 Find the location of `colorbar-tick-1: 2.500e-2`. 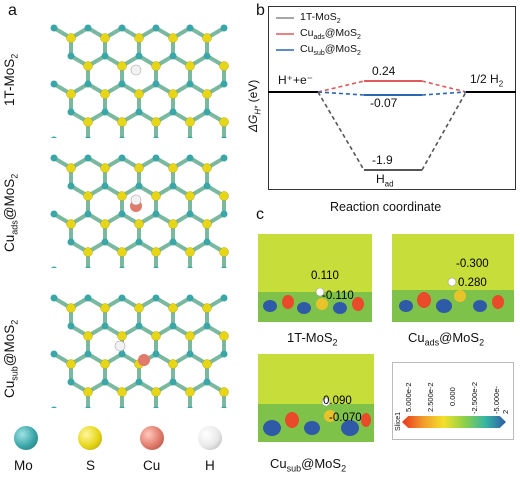

colorbar-tick-1: 2.500e-2 is located at coordinates (430, 397).